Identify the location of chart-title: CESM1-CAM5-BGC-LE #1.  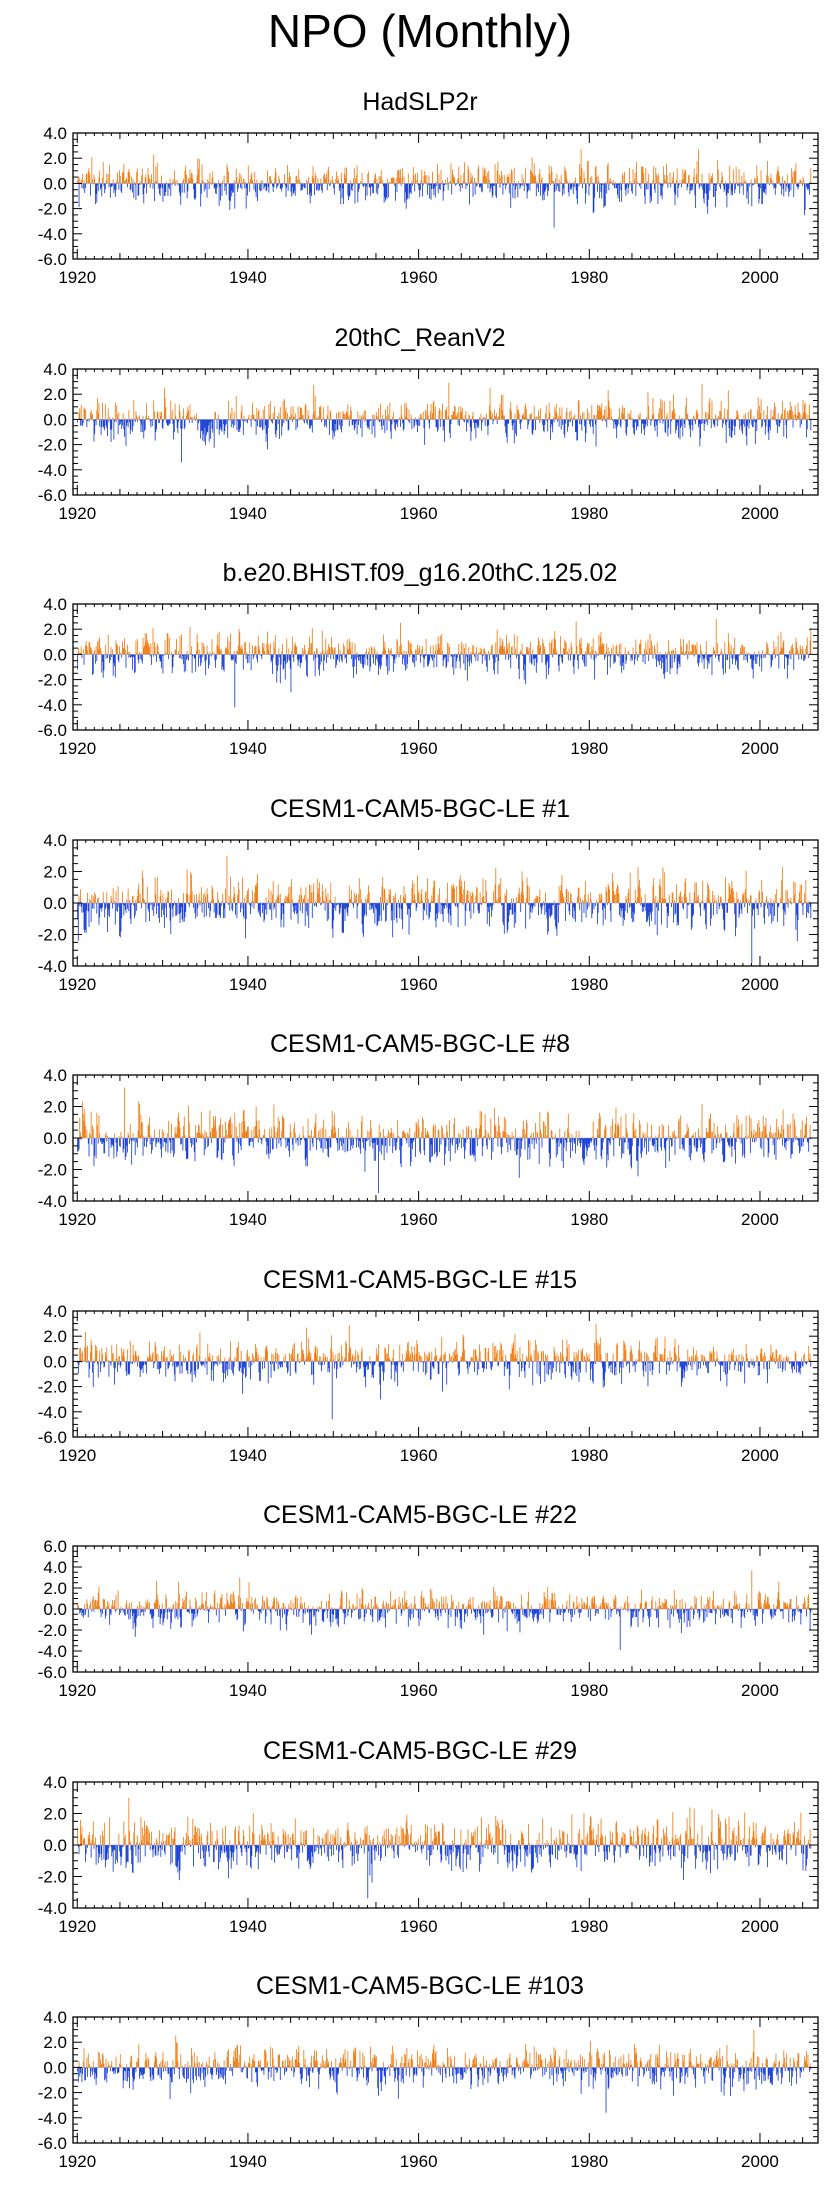
(420, 809).